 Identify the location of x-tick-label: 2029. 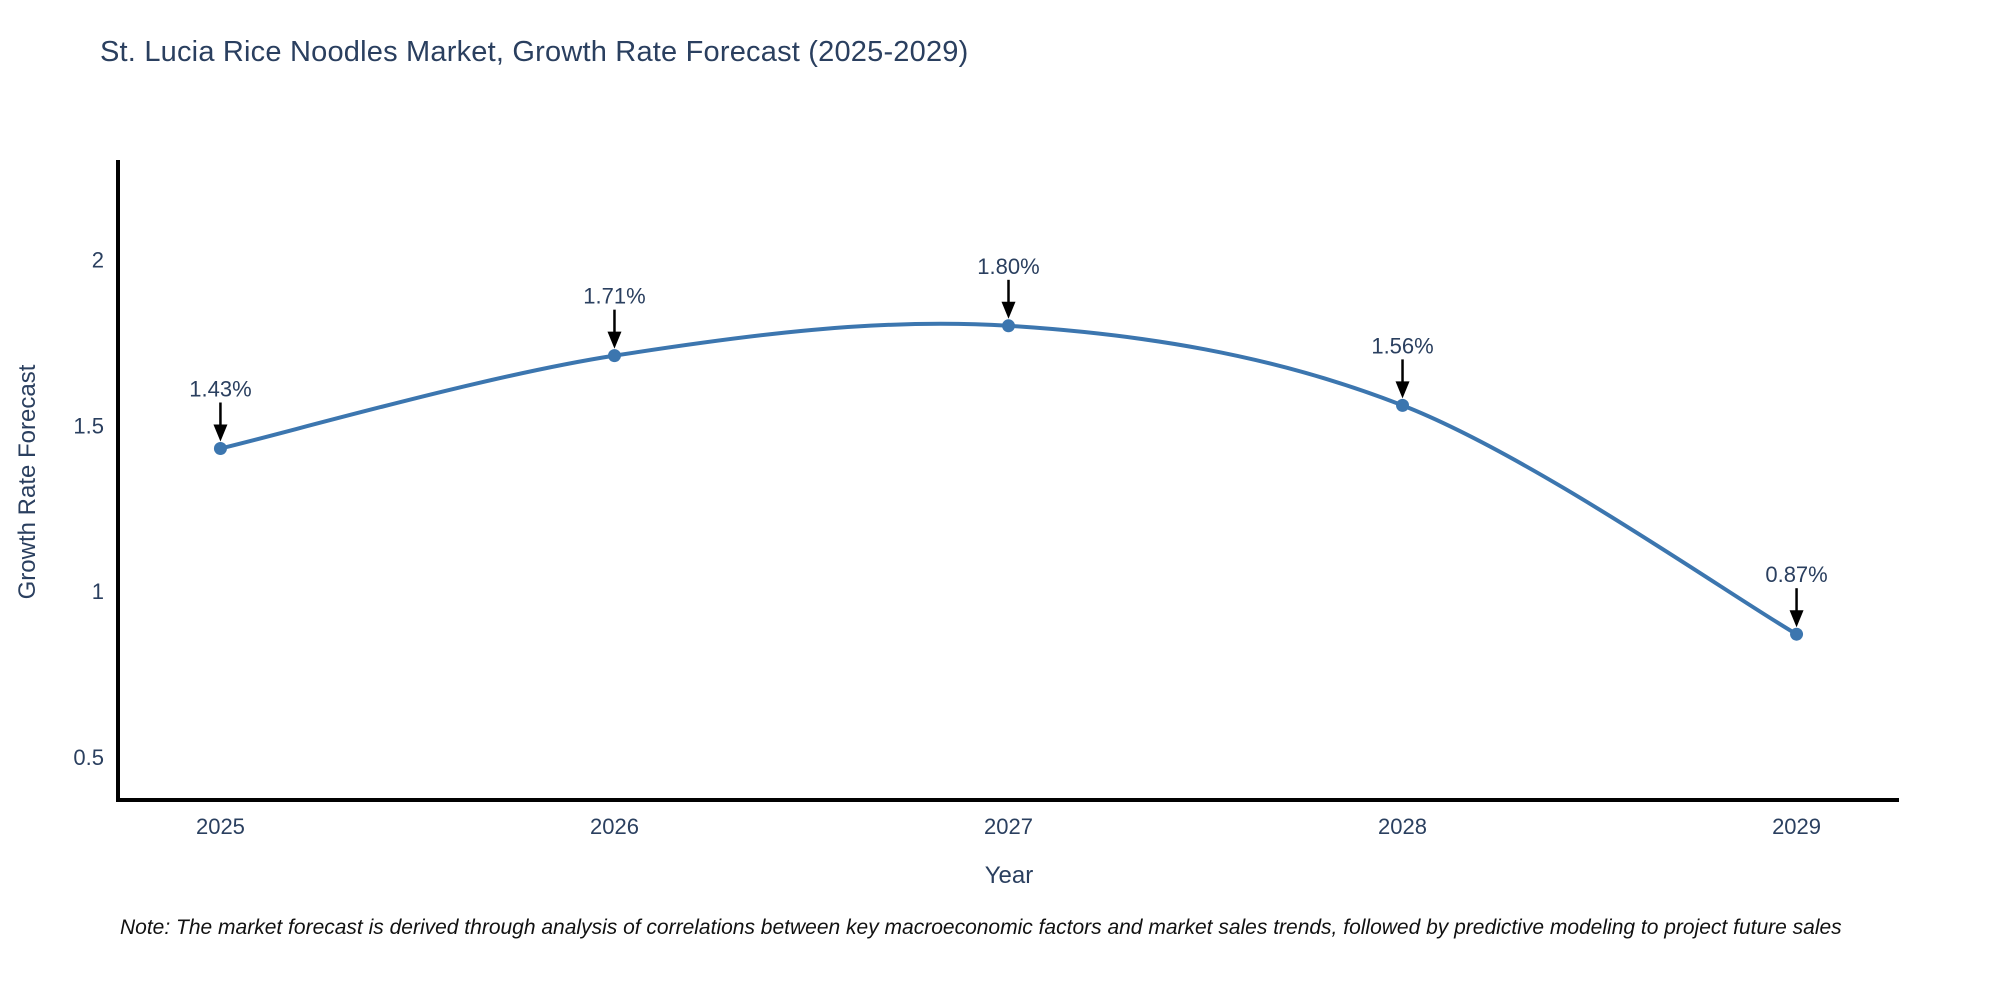
(1796, 826).